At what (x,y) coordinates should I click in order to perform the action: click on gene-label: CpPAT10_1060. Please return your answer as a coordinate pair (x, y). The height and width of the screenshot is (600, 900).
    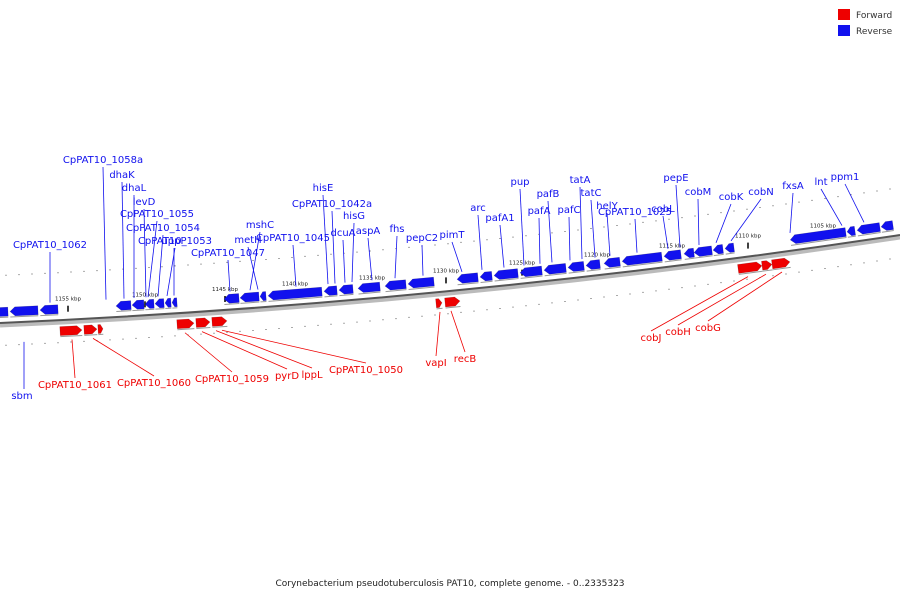
    Looking at the image, I should click on (154, 383).